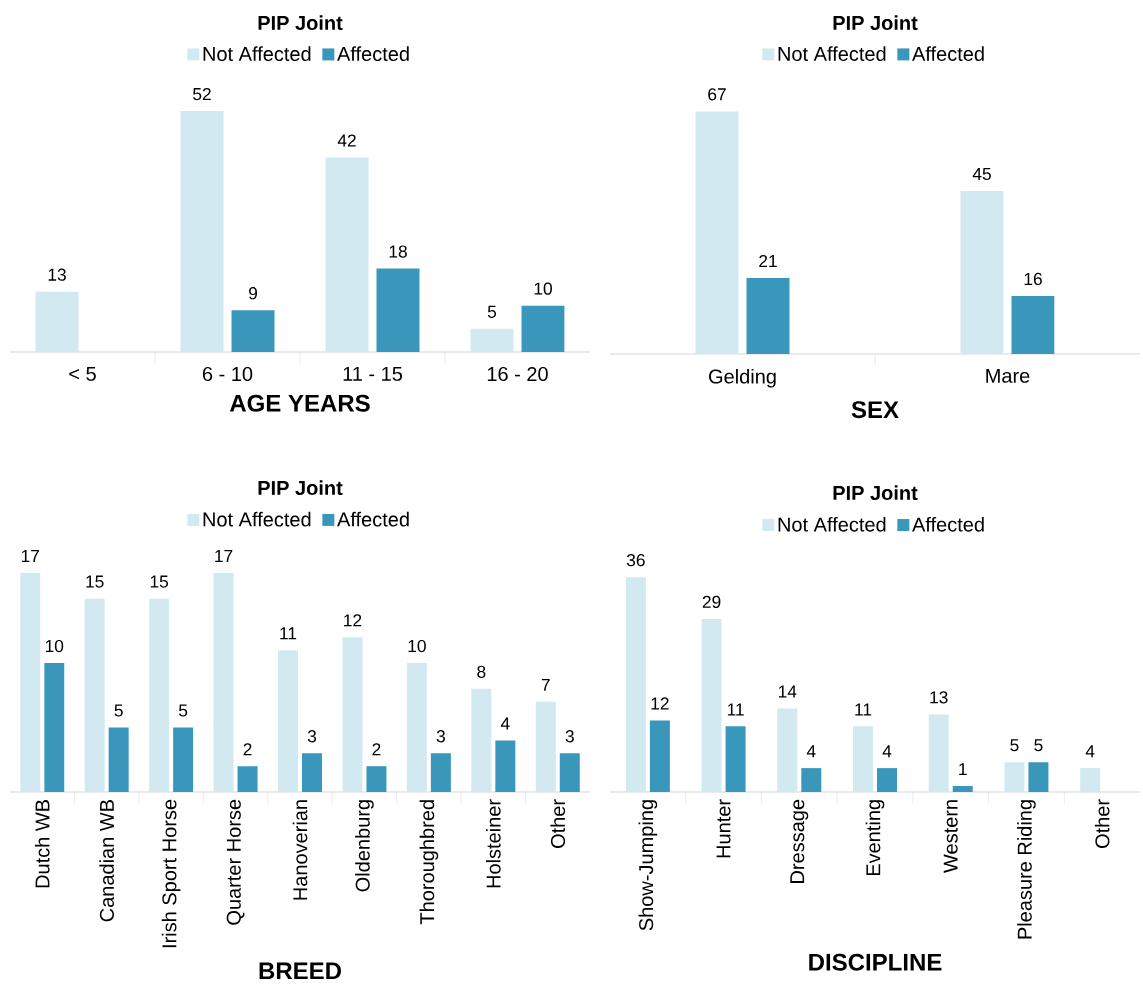  What do you see at coordinates (963, 769) in the screenshot?
I see `data-label: 1` at bounding box center [963, 769].